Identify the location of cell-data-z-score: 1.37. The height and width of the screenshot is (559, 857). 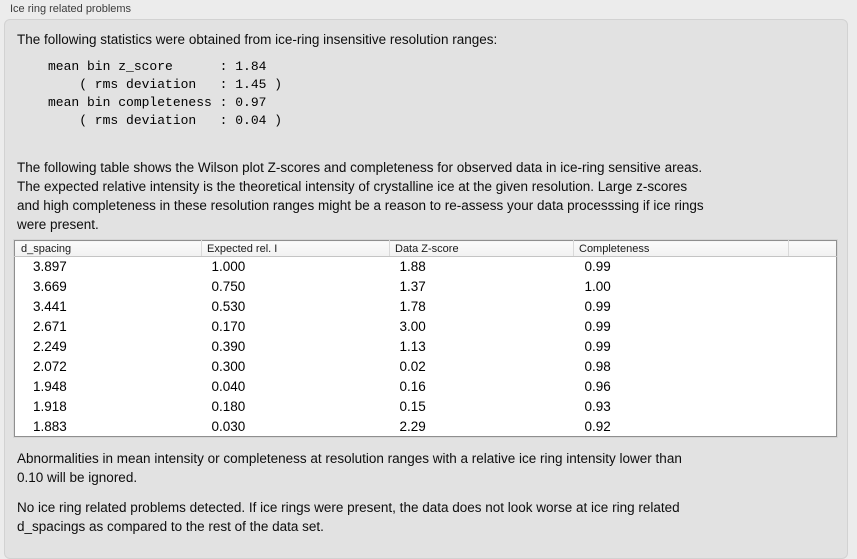
(481, 286).